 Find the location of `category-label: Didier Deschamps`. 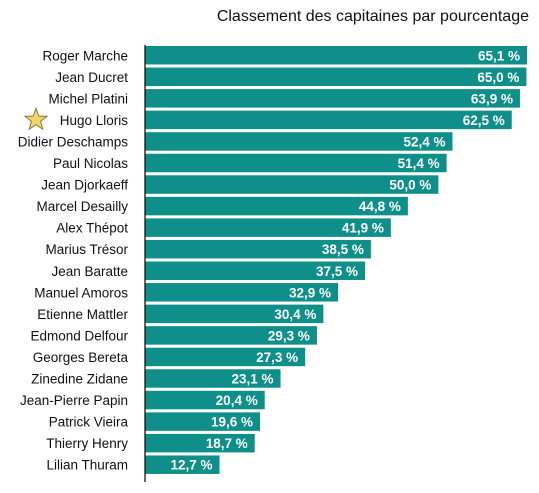

category-label: Didier Deschamps is located at coordinates (73, 141).